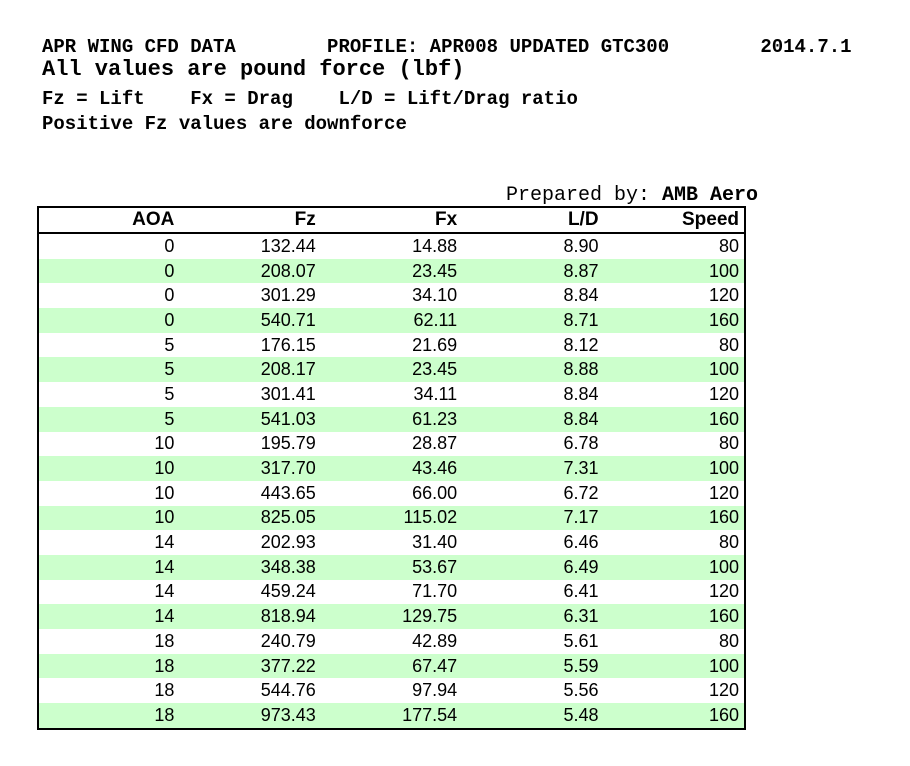 Image resolution: width=910 pixels, height=766 pixels. I want to click on cell-l-d: 6.41, so click(581, 591).